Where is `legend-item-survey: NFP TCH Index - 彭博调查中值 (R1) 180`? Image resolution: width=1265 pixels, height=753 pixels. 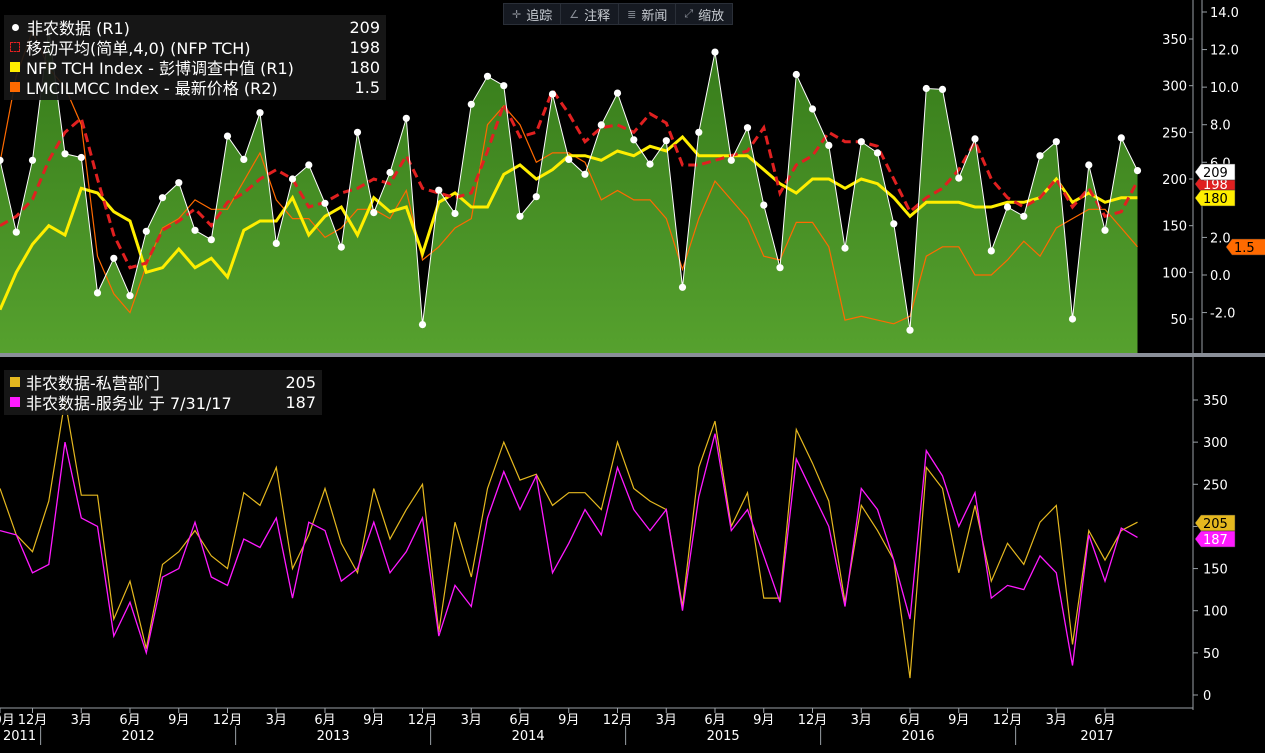 legend-item-survey: NFP TCH Index - 彭博调查中值 (R1) 180 is located at coordinates (195, 67).